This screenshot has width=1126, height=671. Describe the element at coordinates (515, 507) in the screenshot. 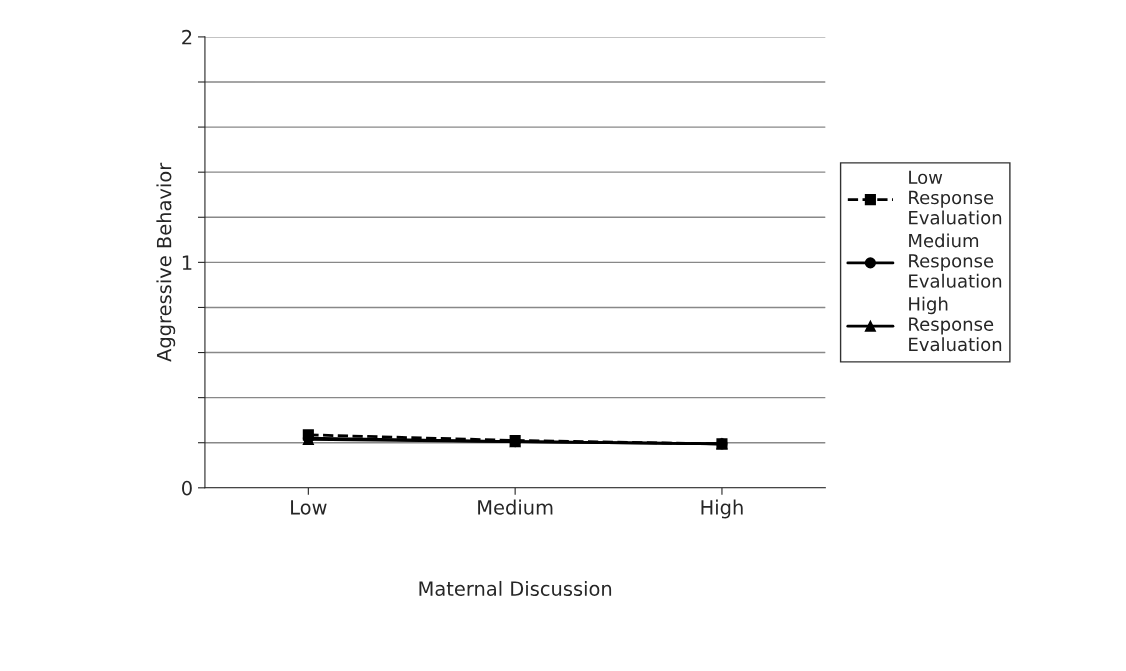

I see `x-tick-label: Medium` at that location.